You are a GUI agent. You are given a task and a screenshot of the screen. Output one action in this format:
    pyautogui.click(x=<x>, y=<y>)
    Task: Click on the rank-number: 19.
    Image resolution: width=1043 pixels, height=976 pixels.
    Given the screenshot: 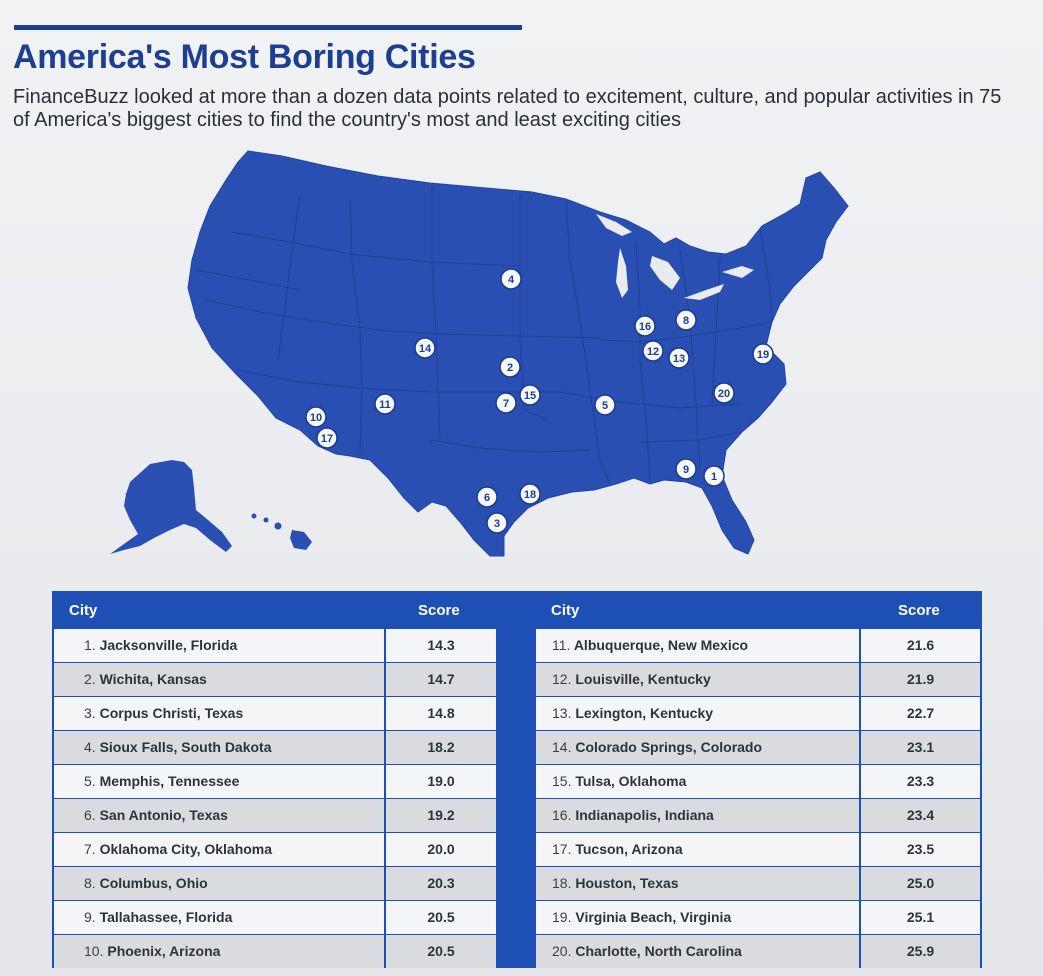 What is the action you would take?
    pyautogui.click(x=562, y=917)
    